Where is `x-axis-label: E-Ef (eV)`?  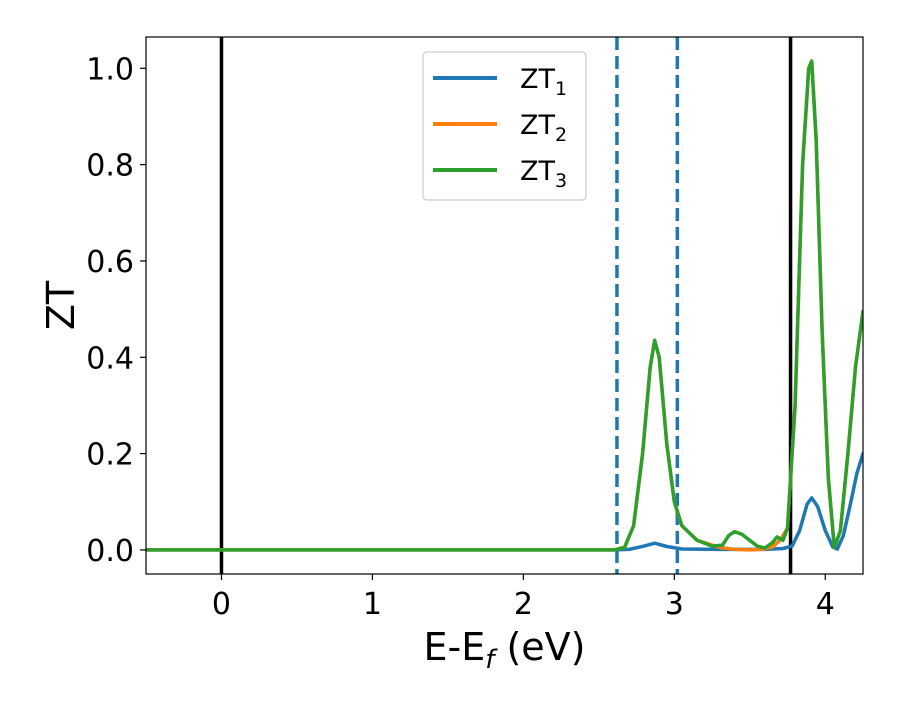
x-axis-label: E-Ef (eV) is located at coordinates (505, 650).